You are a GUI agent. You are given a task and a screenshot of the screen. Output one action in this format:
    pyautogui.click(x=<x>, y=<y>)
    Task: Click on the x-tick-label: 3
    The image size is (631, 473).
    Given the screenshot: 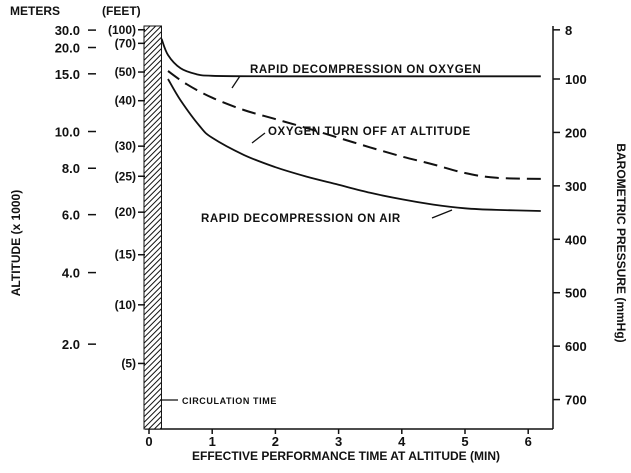 What is the action you would take?
    pyautogui.click(x=338, y=441)
    